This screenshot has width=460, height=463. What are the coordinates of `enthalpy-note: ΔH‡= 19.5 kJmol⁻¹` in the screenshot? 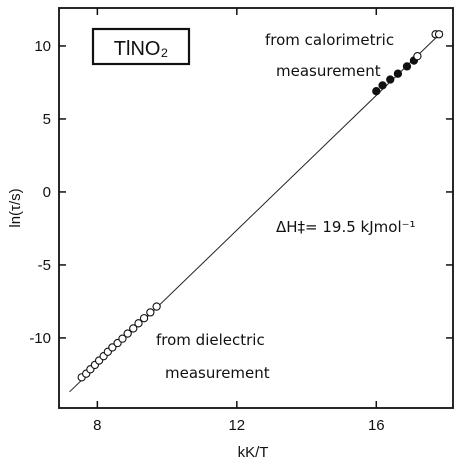 It's located at (346, 227).